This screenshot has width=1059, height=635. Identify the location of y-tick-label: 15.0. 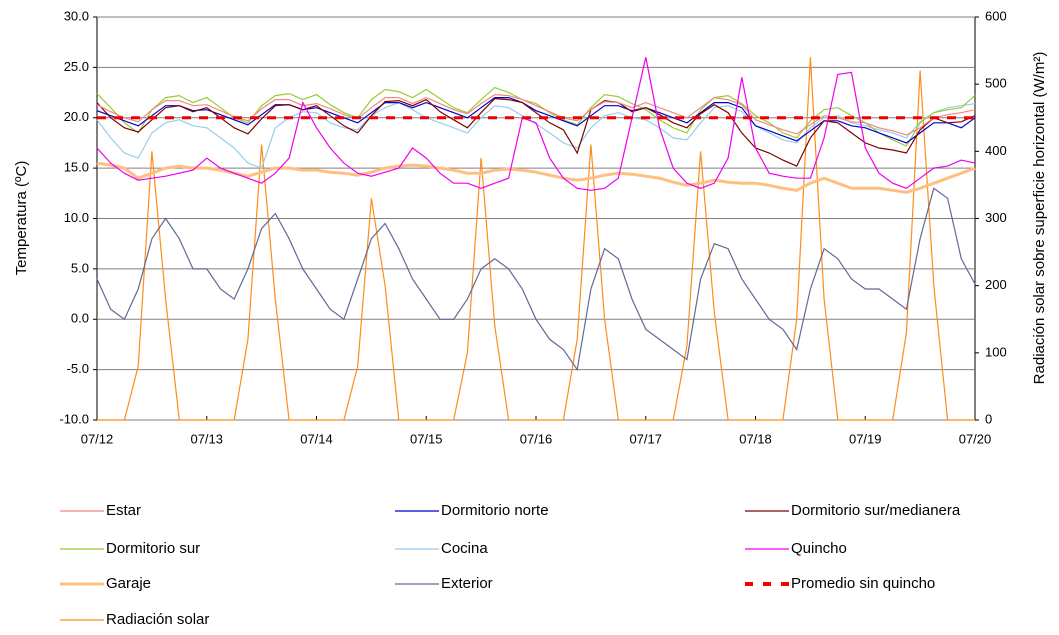
(76, 167).